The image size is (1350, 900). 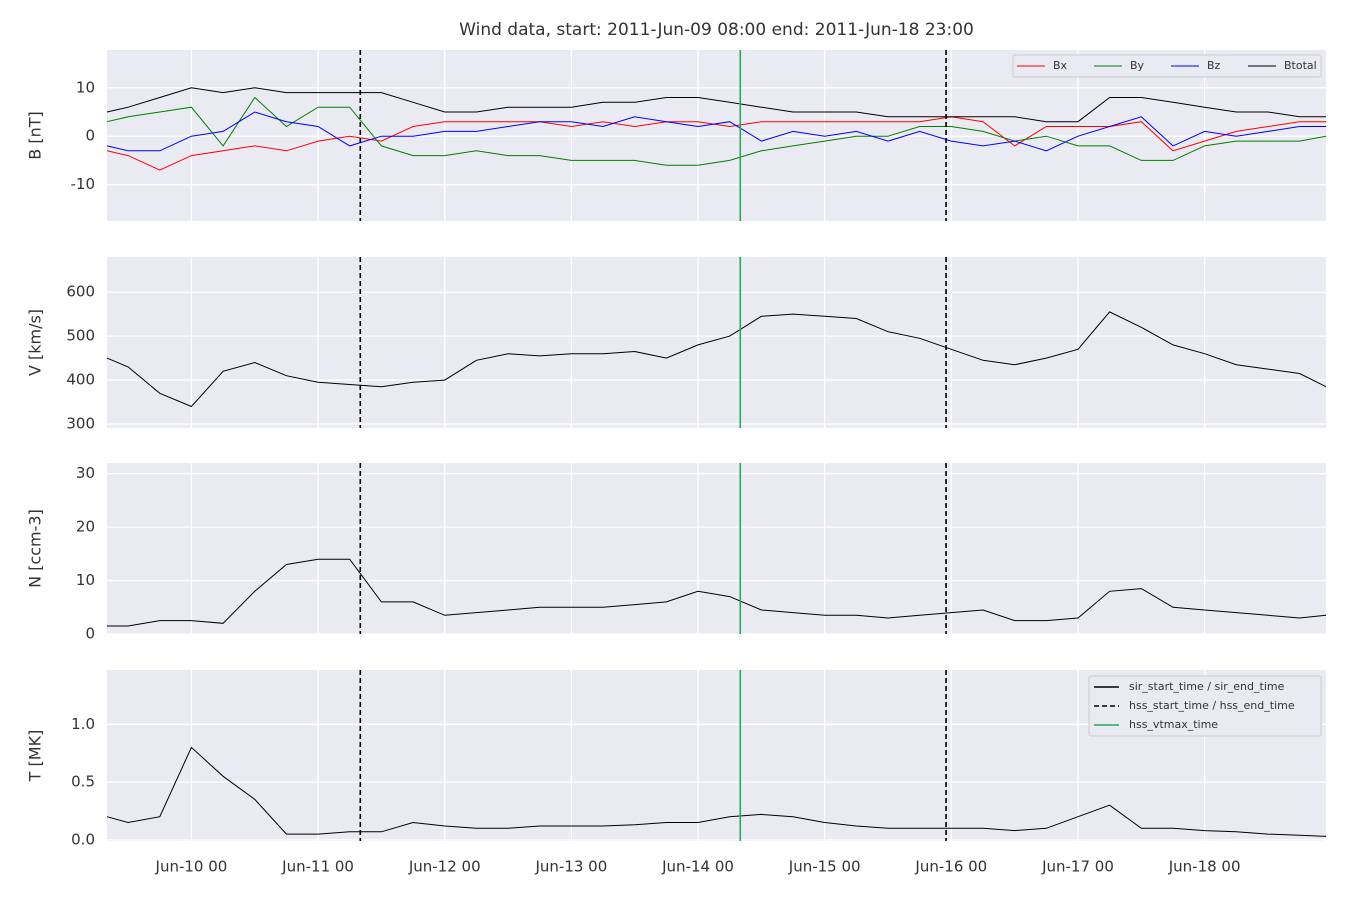 I want to click on y-axis-label: B [nT], so click(x=35, y=135).